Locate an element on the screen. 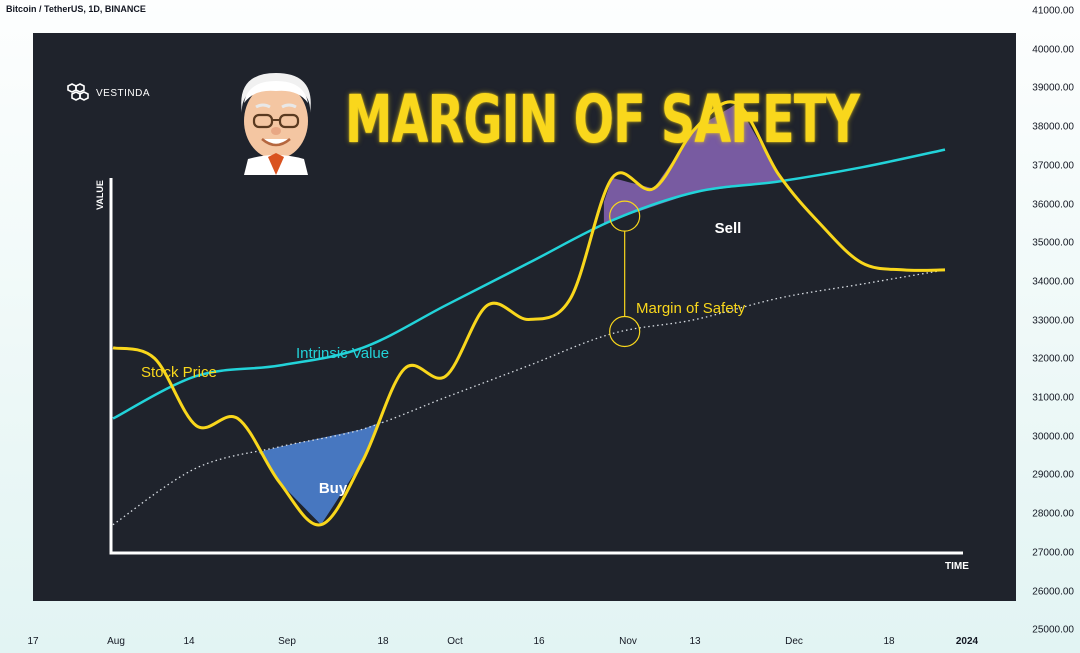 The width and height of the screenshot is (1080, 653). margin-of-safety-label: Margin of Safety is located at coordinates (691, 308).